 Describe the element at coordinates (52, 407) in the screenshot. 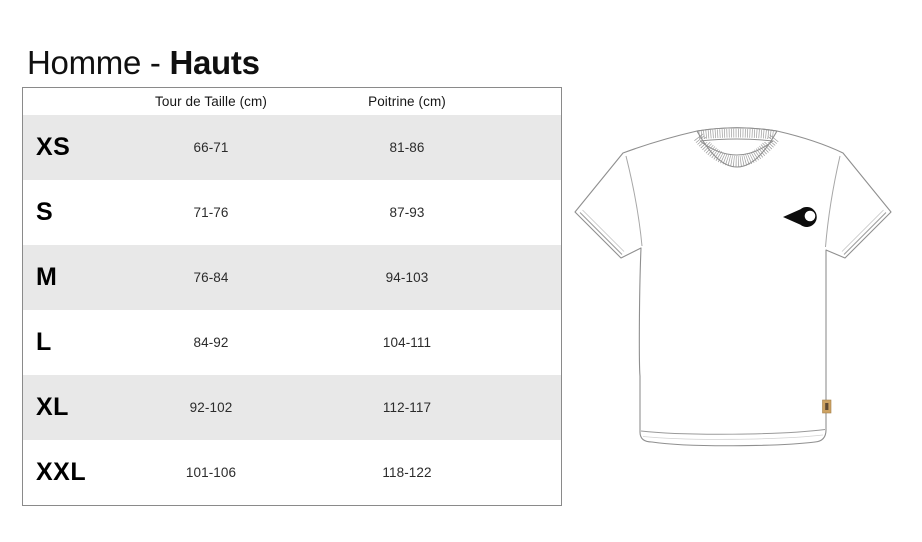

I see `size-label: XL` at that location.